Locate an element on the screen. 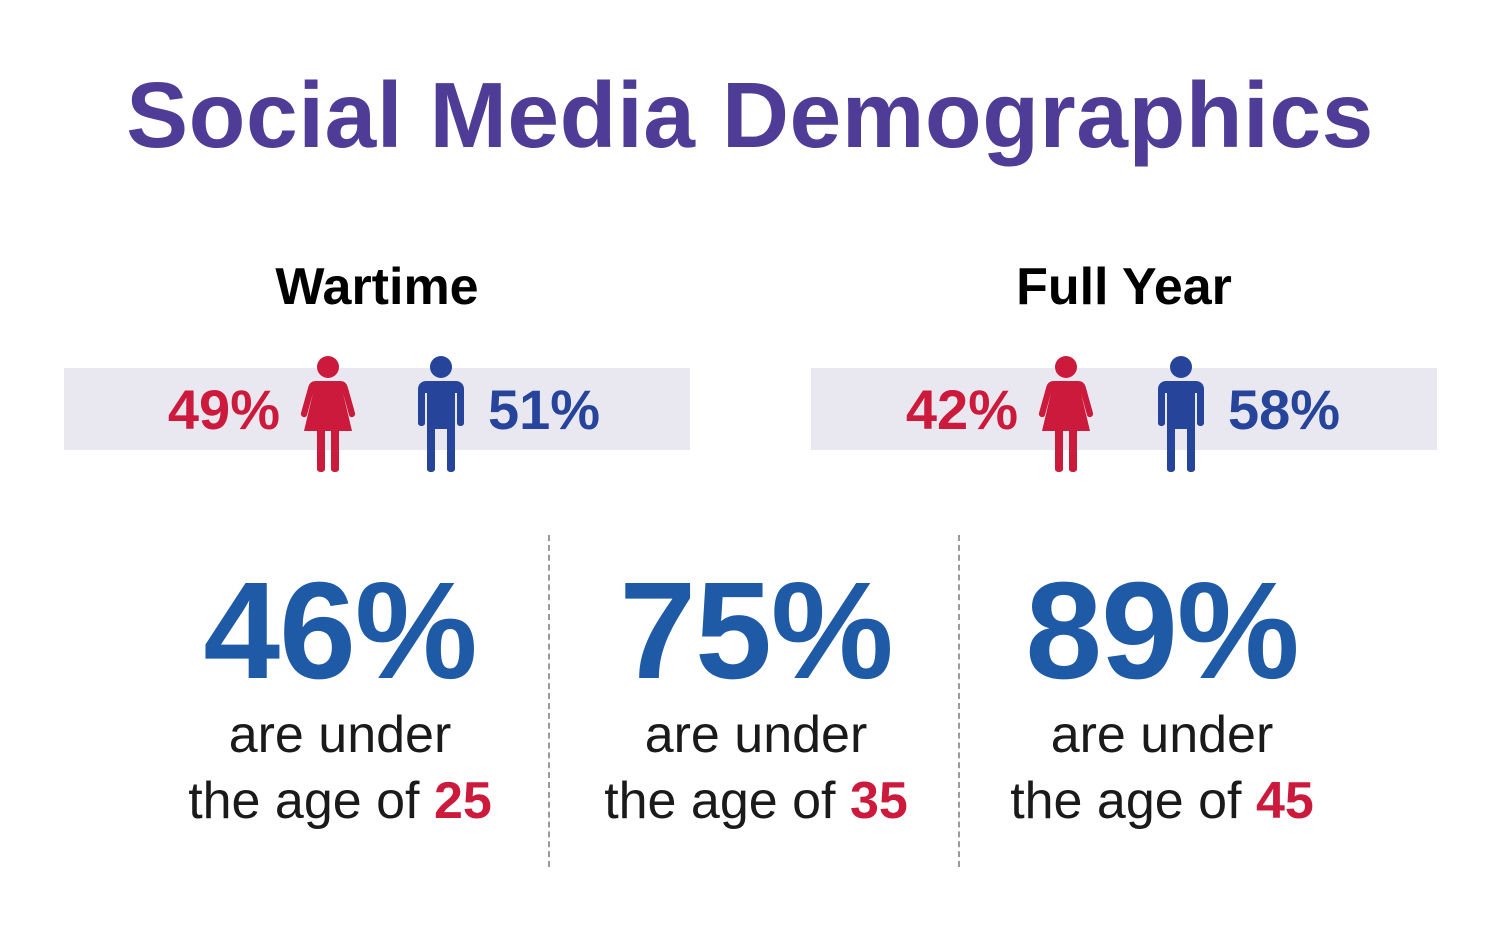 The image size is (1500, 937). male-percentage: 51% is located at coordinates (544, 409).